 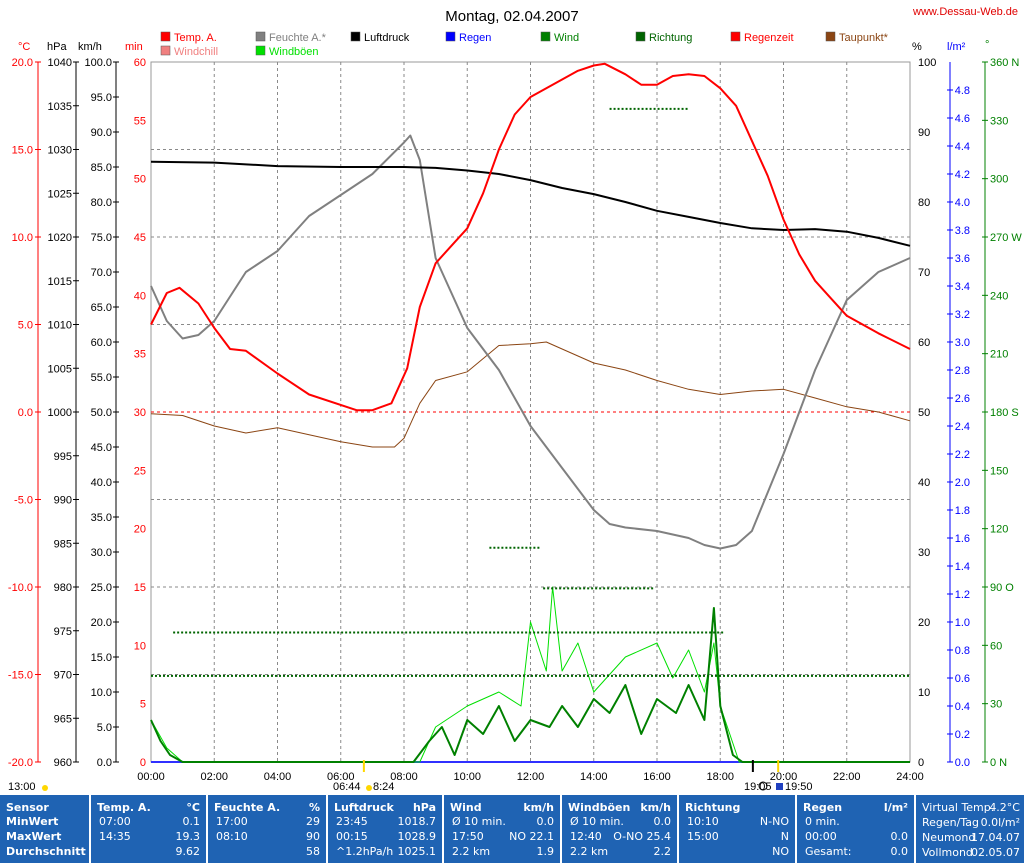 What do you see at coordinates (364, 807) in the screenshot?
I see `stats-header: Luftdruck` at bounding box center [364, 807].